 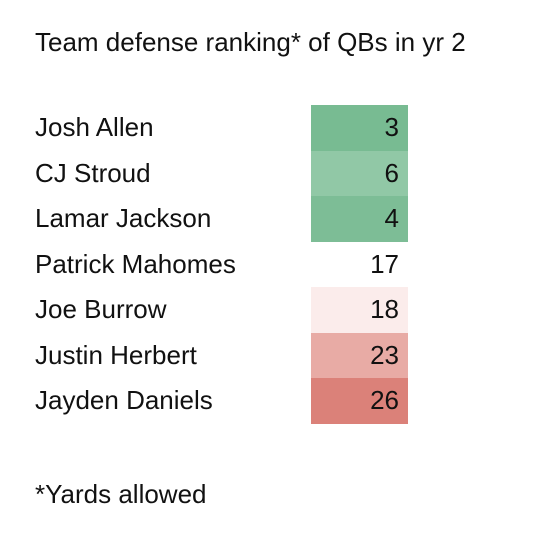 I want to click on ranking-value: 17, so click(x=384, y=263).